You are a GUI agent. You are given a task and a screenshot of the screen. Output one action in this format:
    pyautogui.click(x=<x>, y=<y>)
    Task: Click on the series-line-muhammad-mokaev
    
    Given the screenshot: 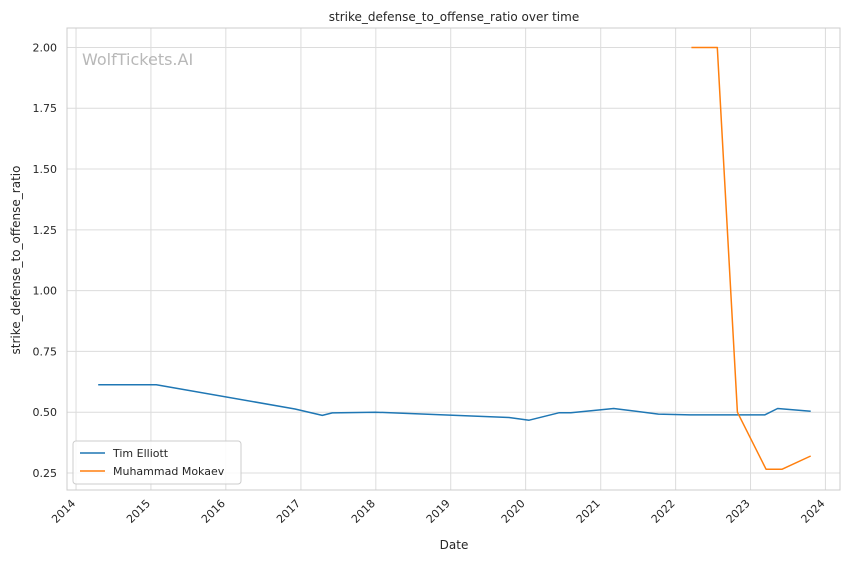 What is the action you would take?
    pyautogui.click(x=751, y=258)
    